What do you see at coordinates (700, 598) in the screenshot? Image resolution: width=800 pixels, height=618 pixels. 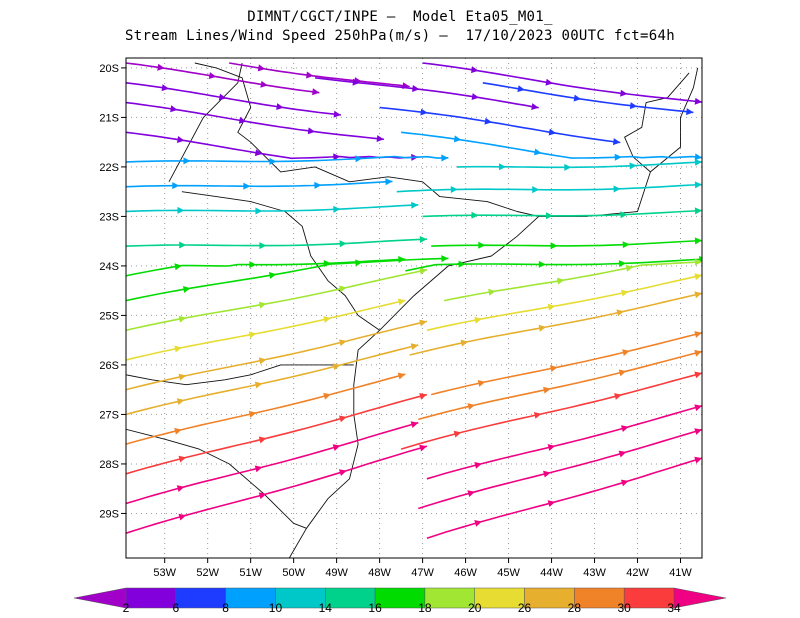 I see `colorbar-segment` at bounding box center [700, 598].